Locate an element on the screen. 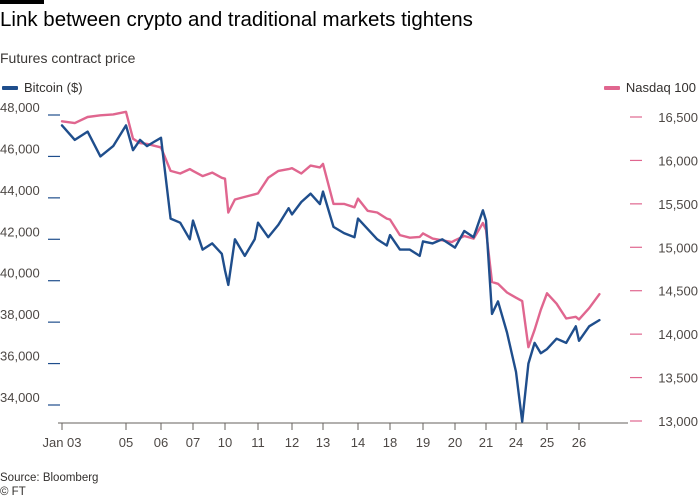 This screenshot has height=500, width=700. x-axis-tick-label: 07 is located at coordinates (193, 442).